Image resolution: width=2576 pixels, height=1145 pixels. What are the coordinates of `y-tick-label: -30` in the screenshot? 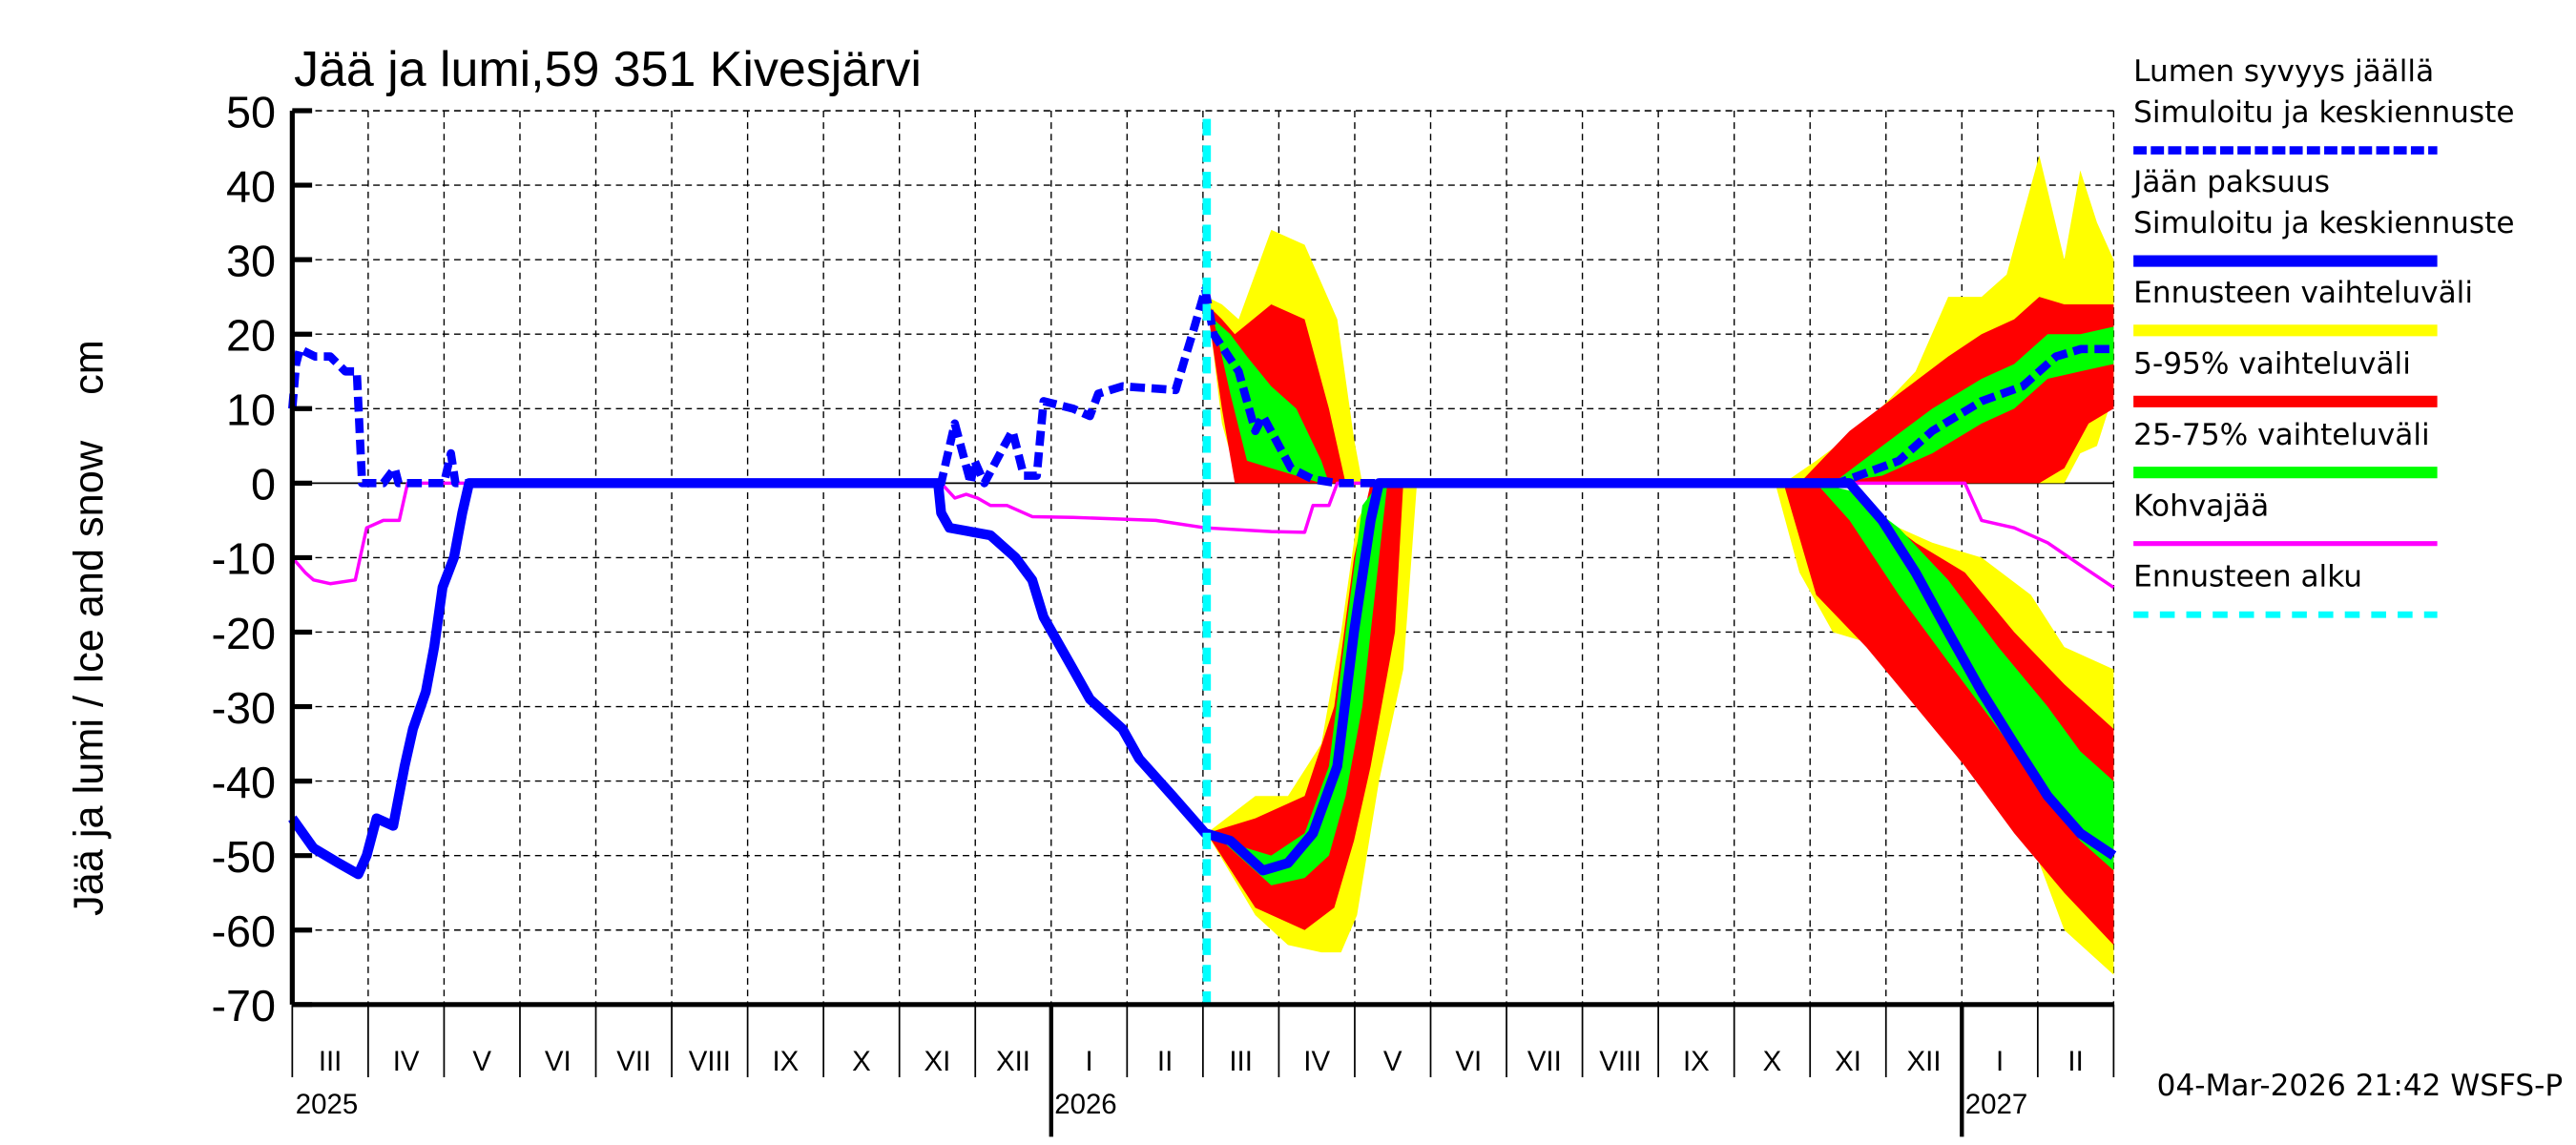 It's located at (244, 708).